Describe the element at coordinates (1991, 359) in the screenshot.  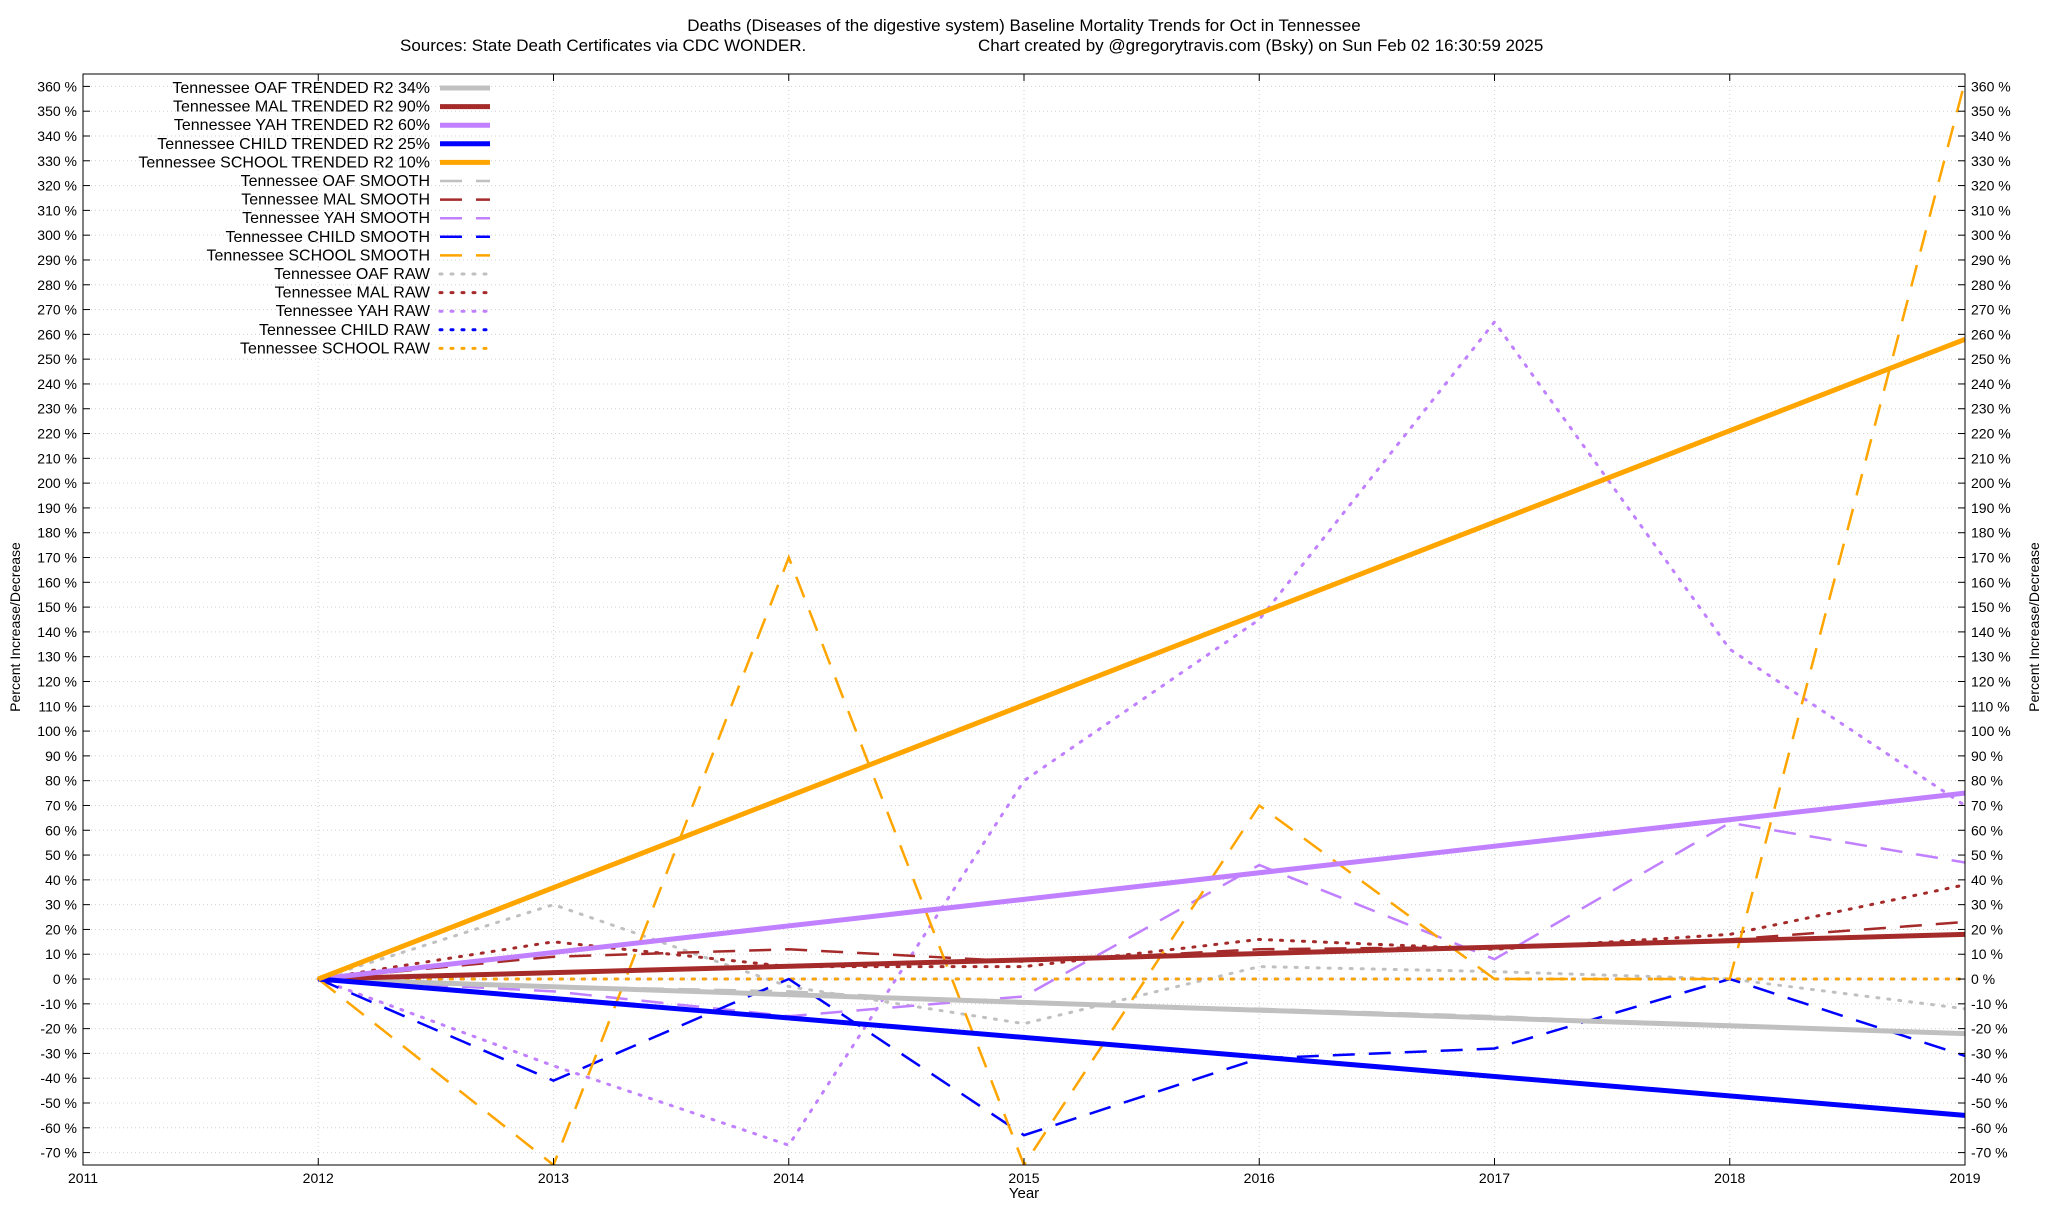
I see `y-tick-label-right: 250 %` at that location.